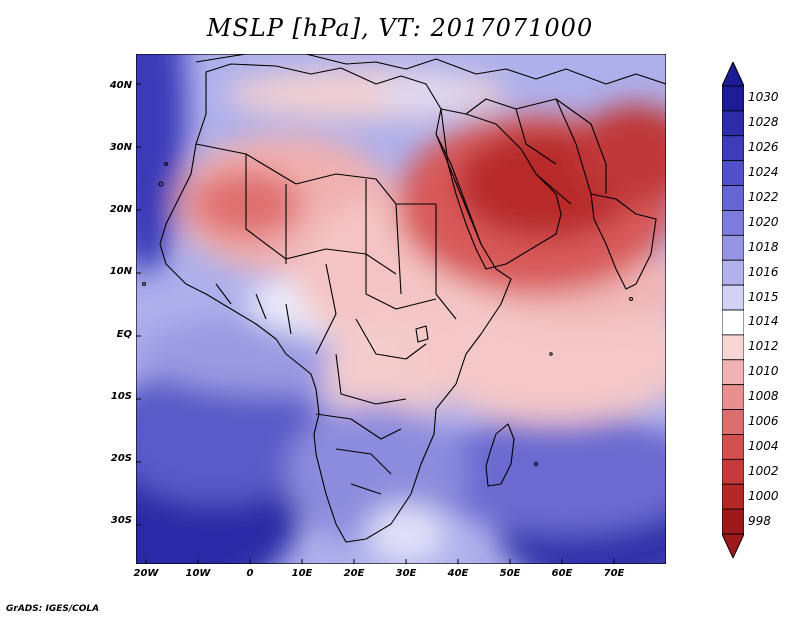 The height and width of the screenshot is (618, 800). Describe the element at coordinates (121, 396) in the screenshot. I see `lat-label: 10S` at that location.